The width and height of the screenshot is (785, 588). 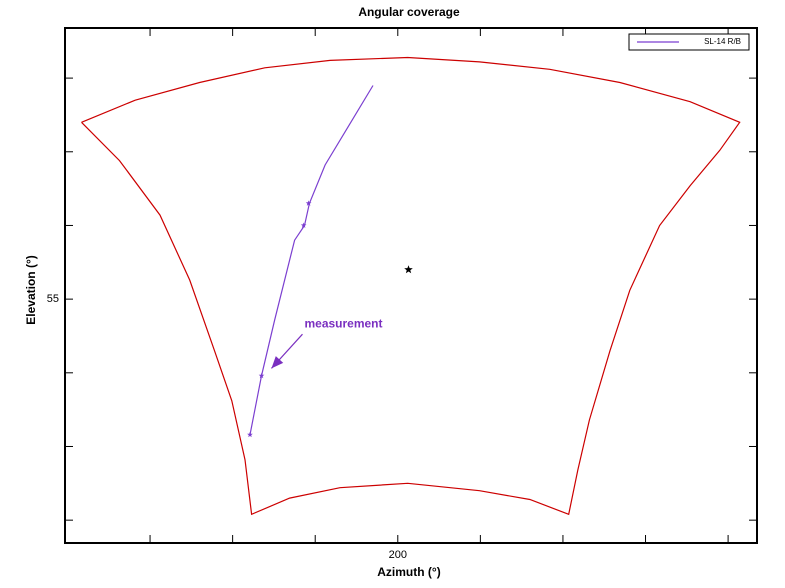 I want to click on annotation-arrowhead, so click(x=277, y=362).